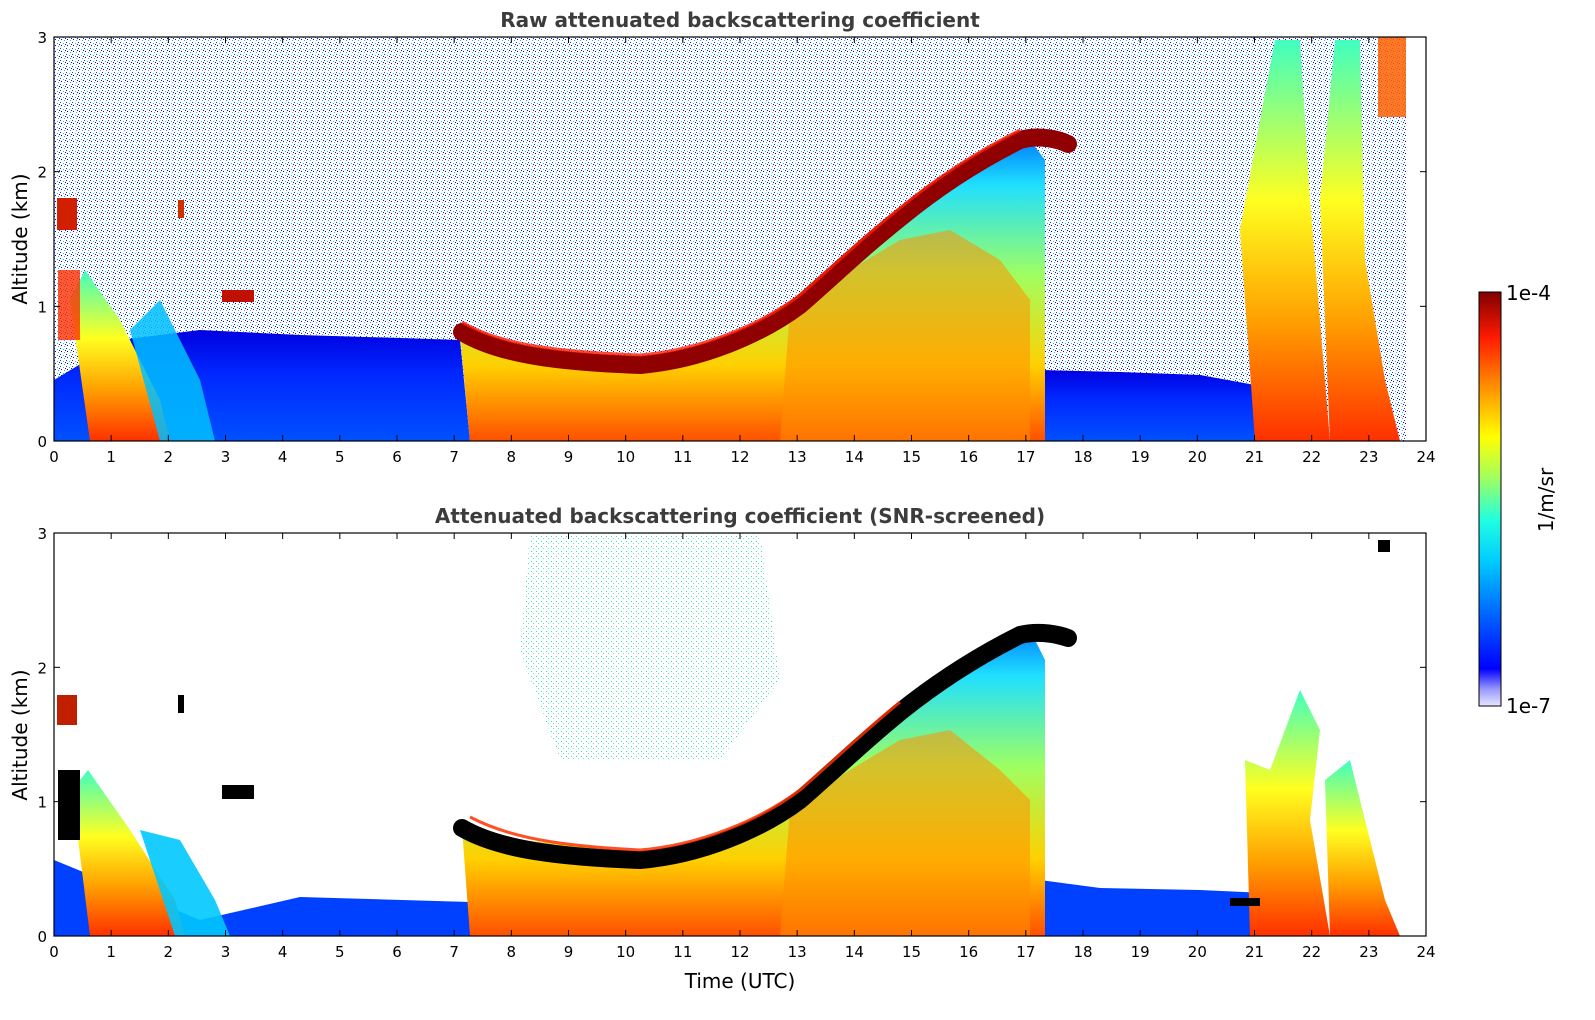 The width and height of the screenshot is (1595, 1020). Describe the element at coordinates (1528, 293) in the screenshot. I see `colorbar-max-label: 1e-4` at that location.